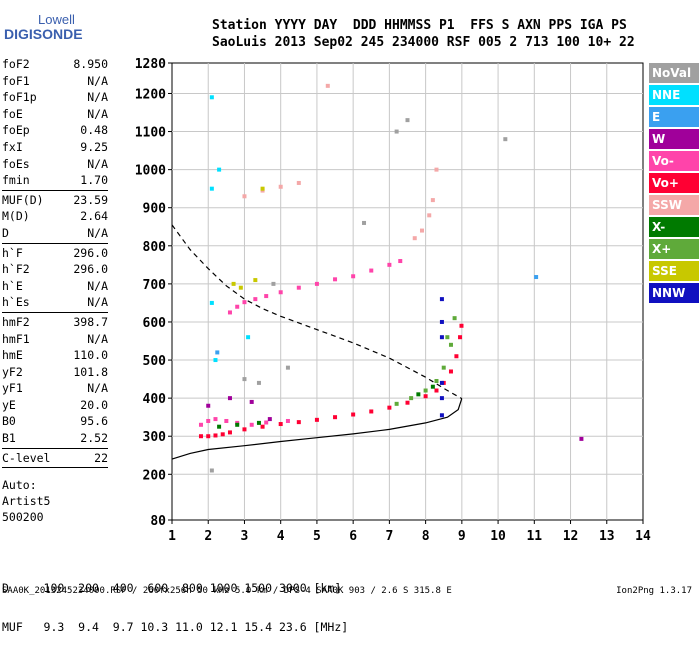 This screenshot has height=647, width=700. What do you see at coordinates (55, 458) in the screenshot?
I see `param-row: C-level 22` at bounding box center [55, 458].